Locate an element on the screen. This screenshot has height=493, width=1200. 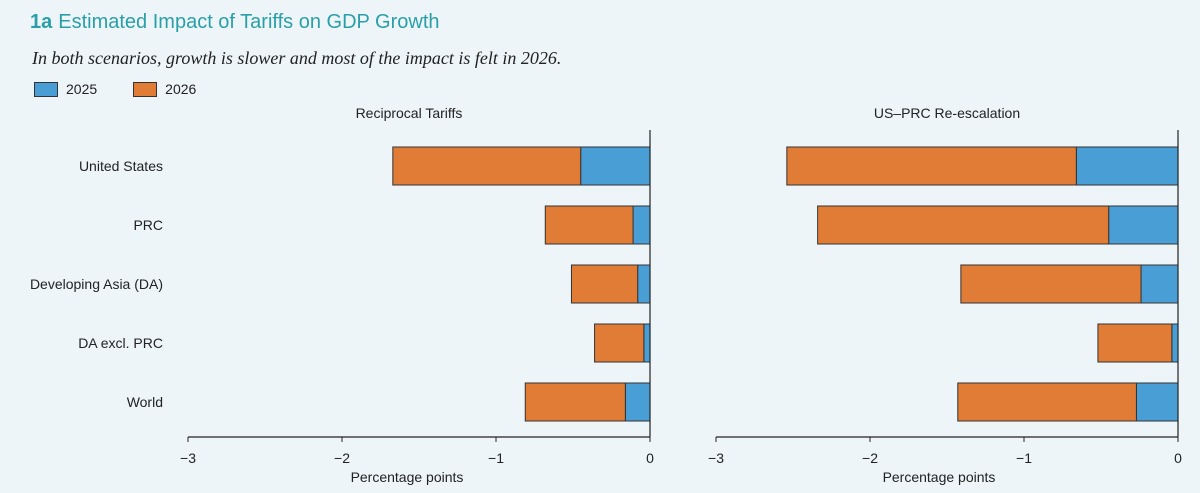
category-label: Developing Asia (DA) is located at coordinates (96, 284).